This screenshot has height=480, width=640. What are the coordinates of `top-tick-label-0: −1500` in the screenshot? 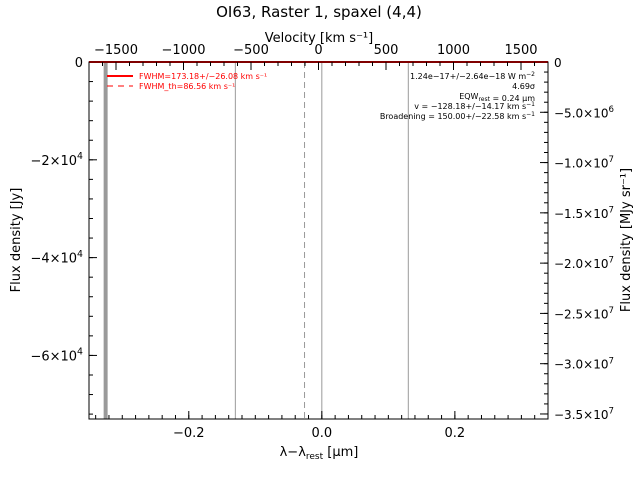 It's located at (116, 50).